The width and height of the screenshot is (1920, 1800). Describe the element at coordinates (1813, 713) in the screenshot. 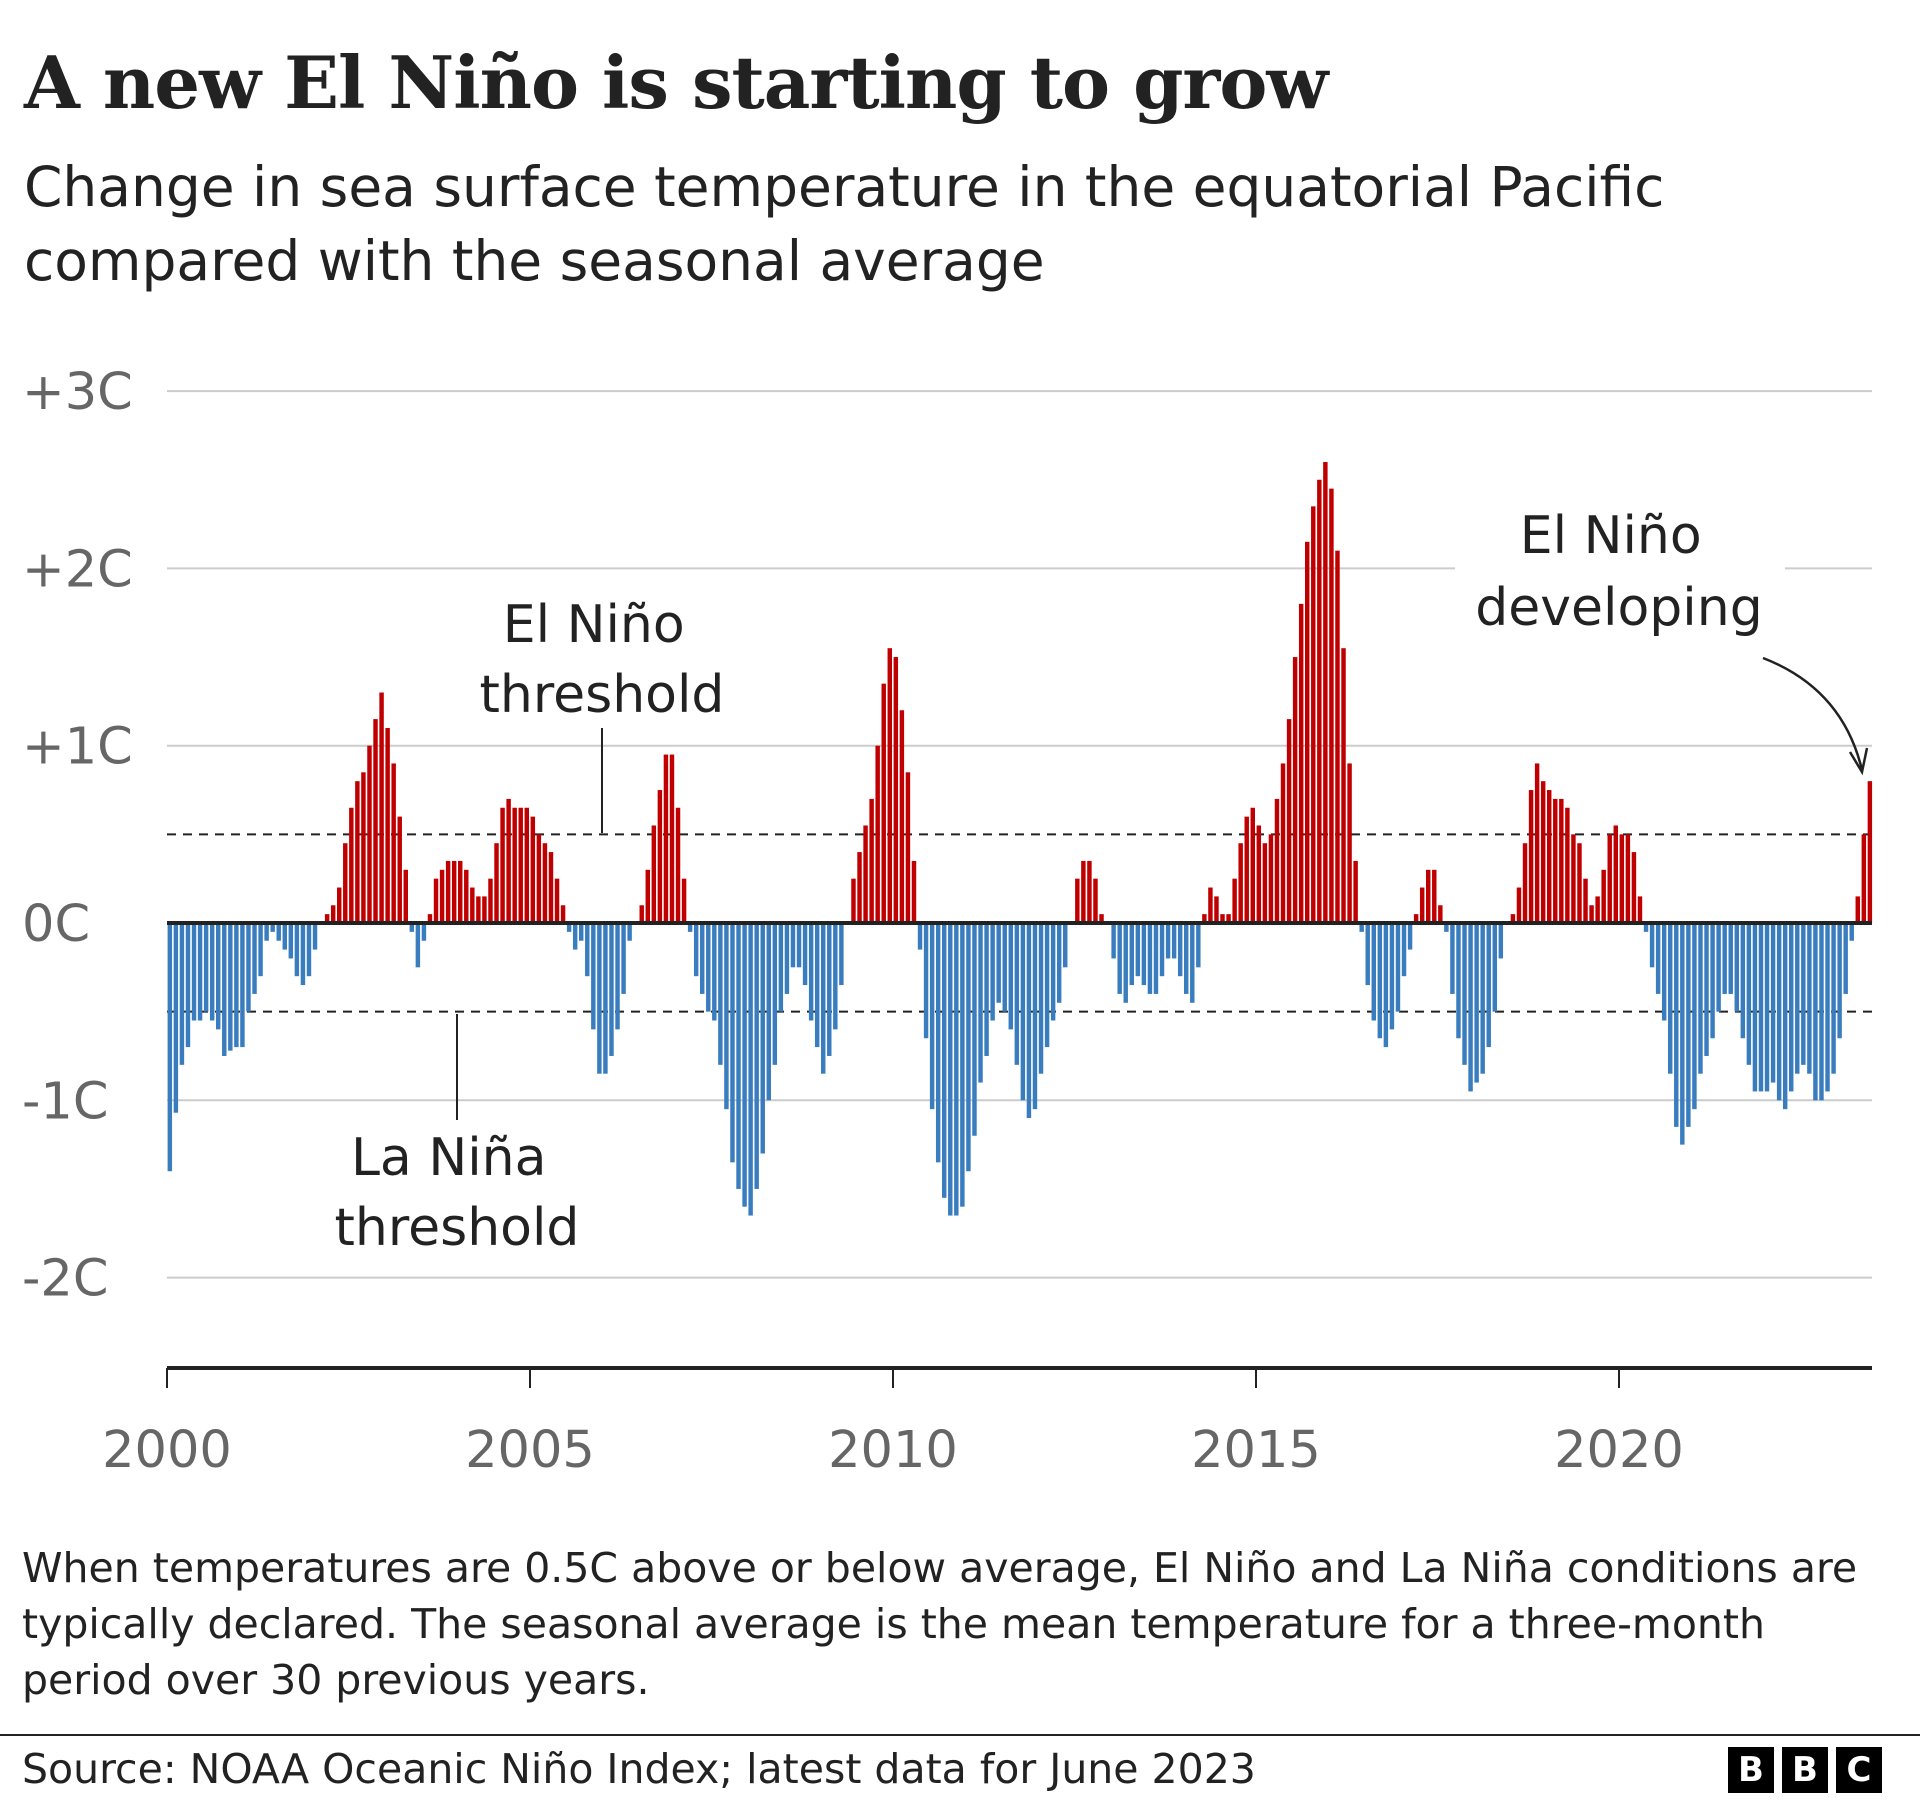

I see `annotation-arrow` at that location.